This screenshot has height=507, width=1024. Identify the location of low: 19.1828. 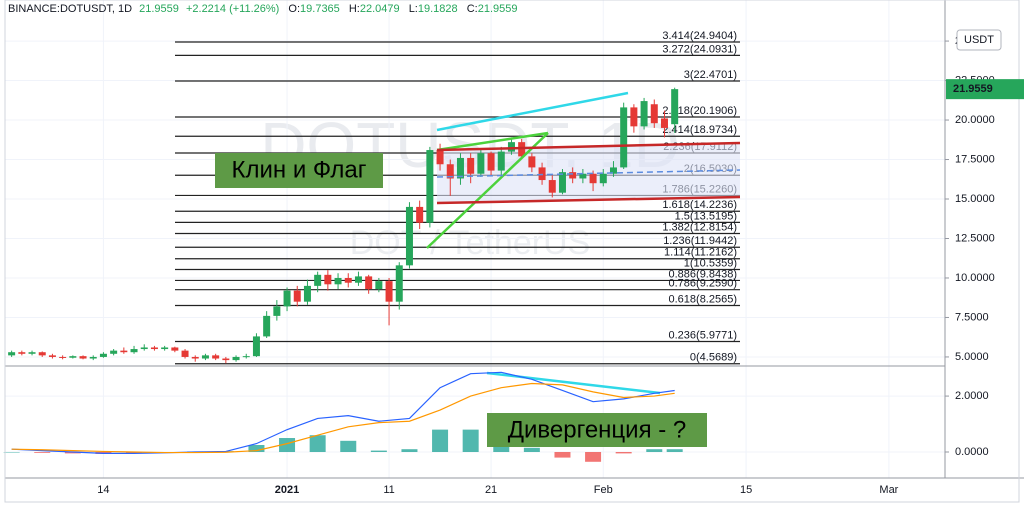
(438, 9).